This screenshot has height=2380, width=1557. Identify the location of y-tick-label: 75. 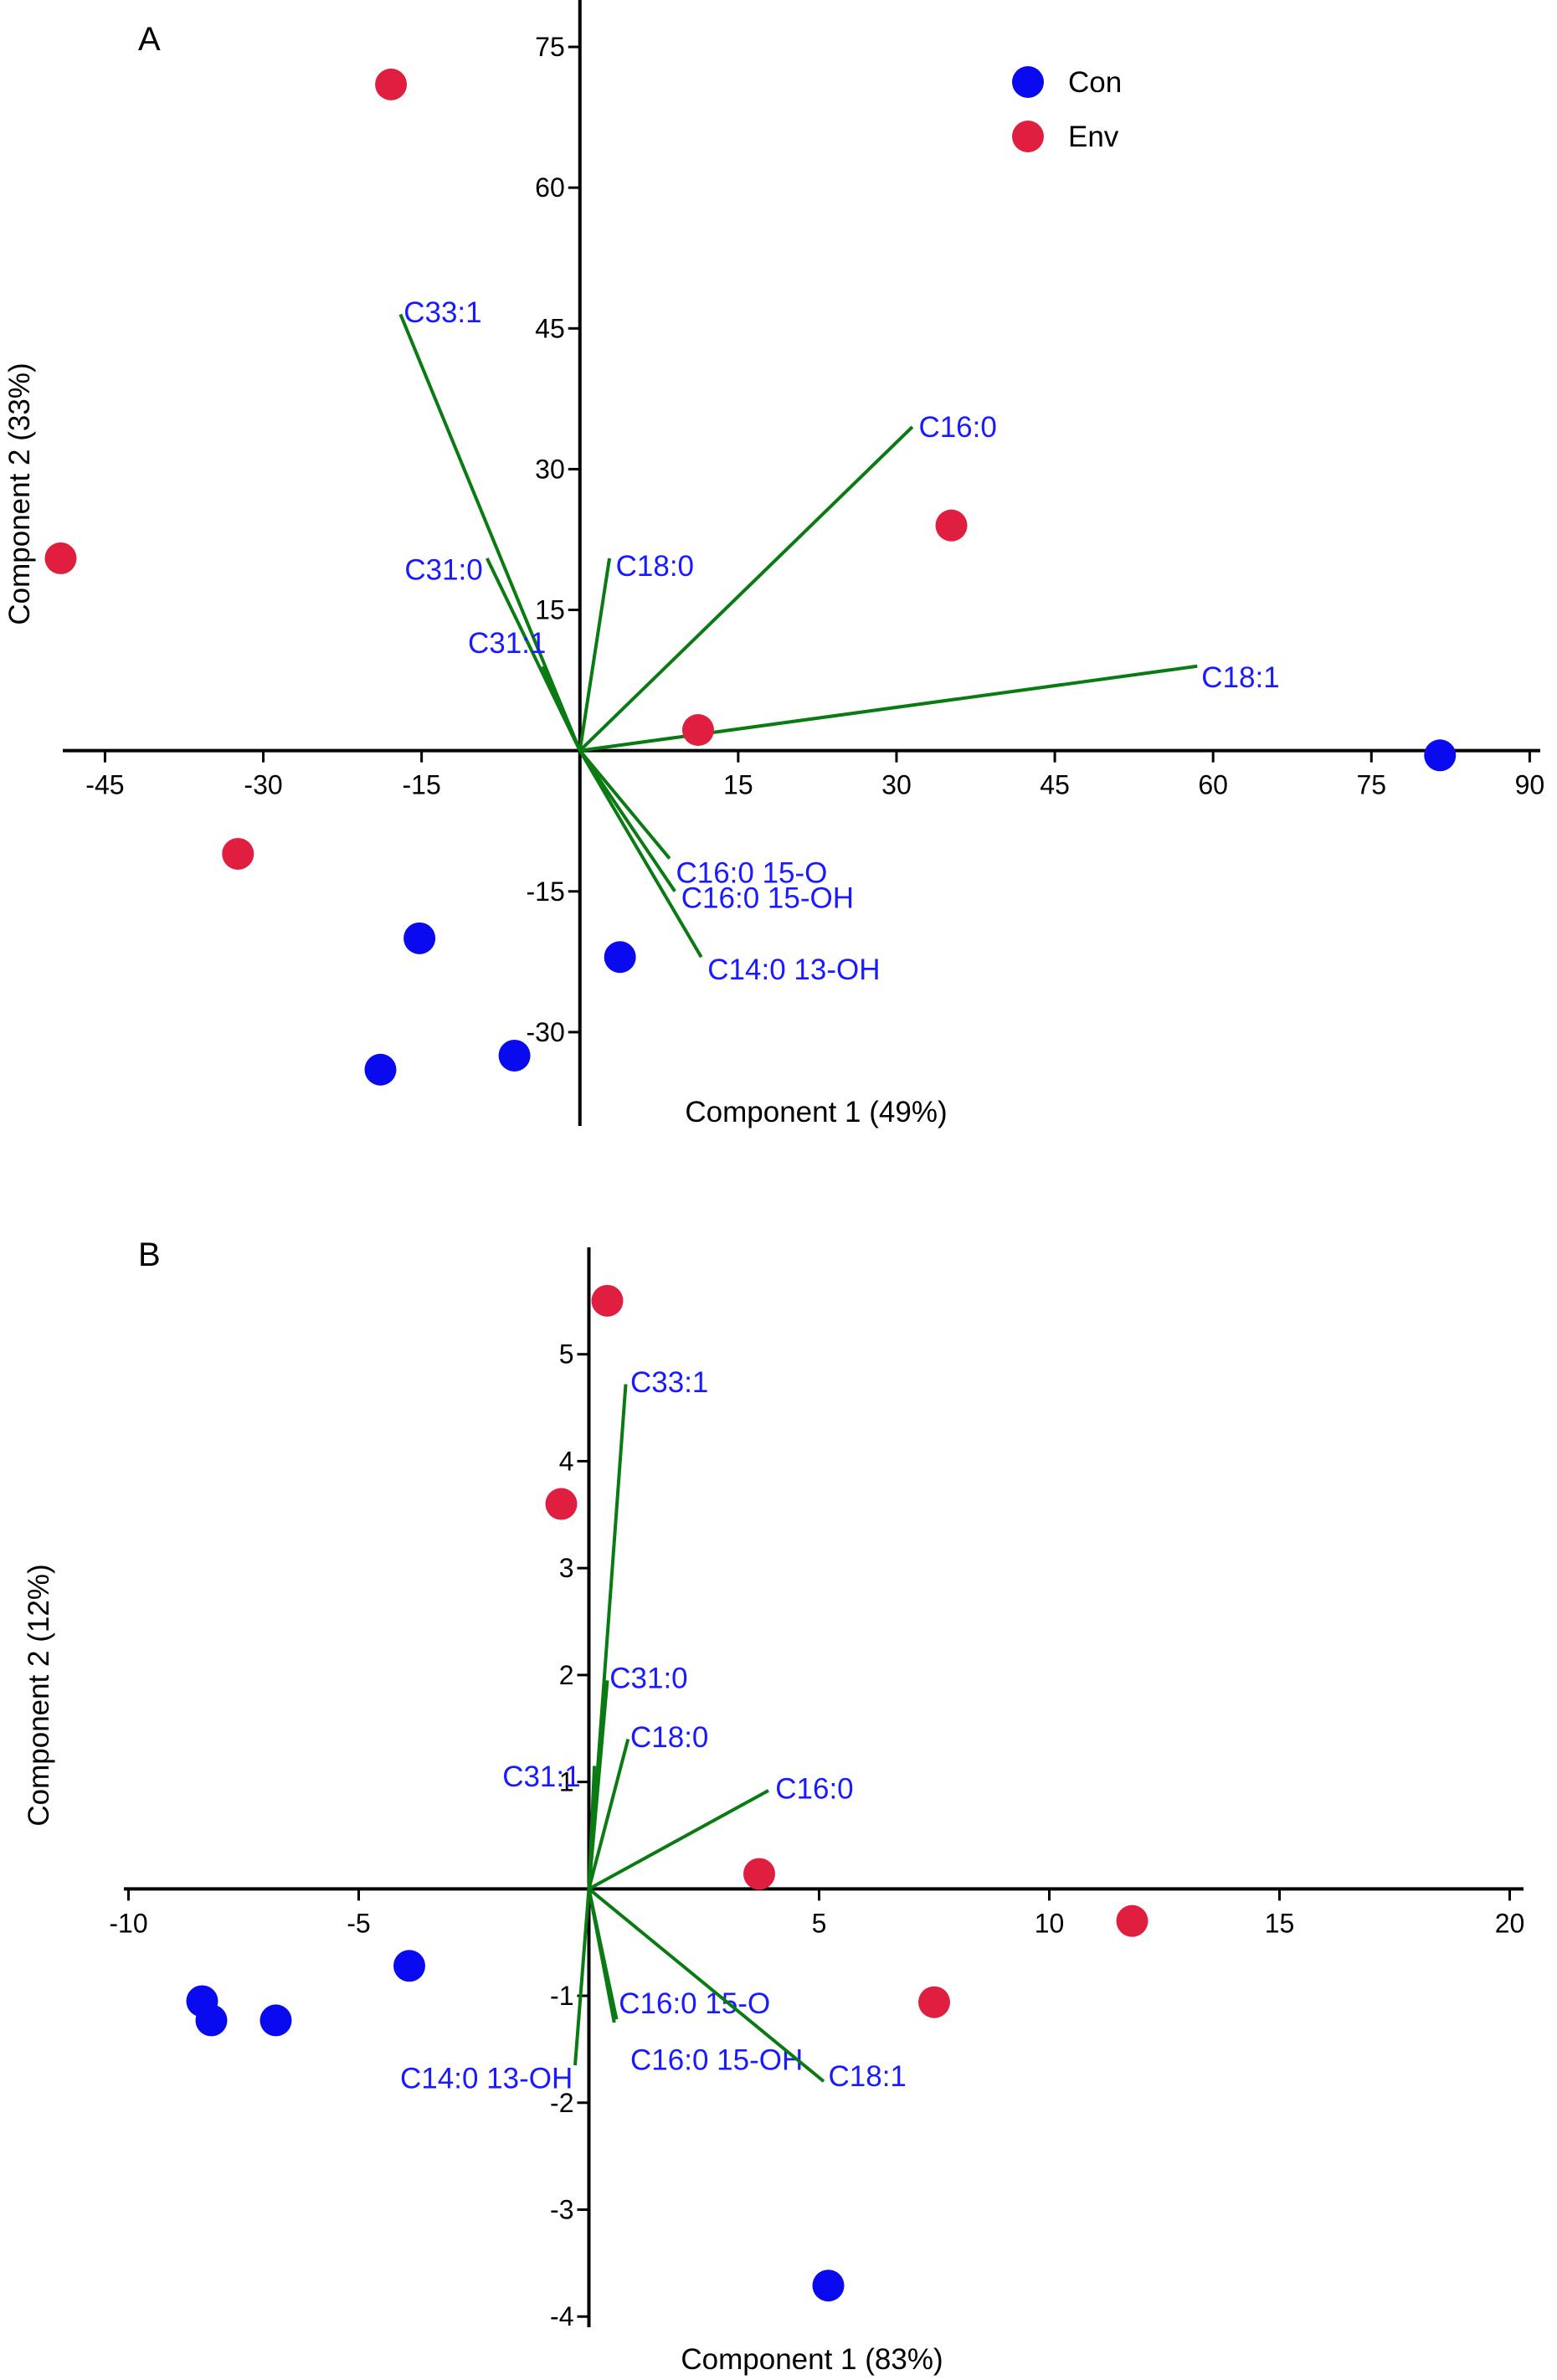
(550, 47).